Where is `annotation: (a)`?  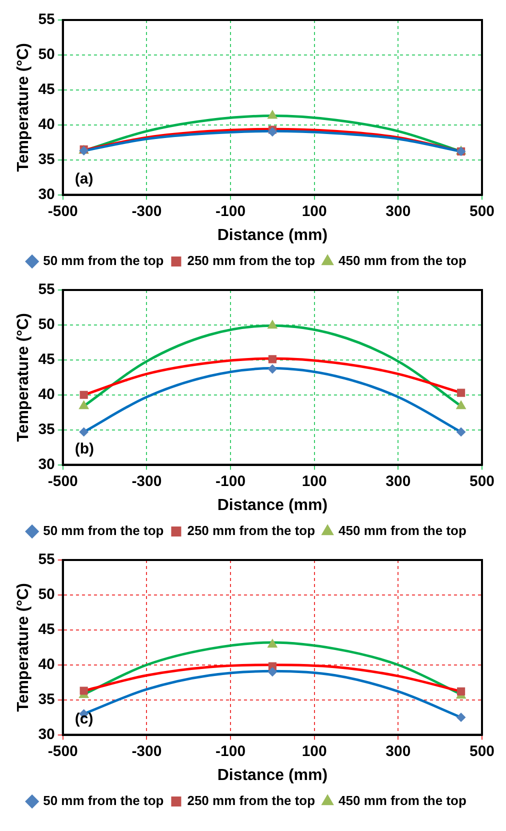 annotation: (a) is located at coordinates (84, 179).